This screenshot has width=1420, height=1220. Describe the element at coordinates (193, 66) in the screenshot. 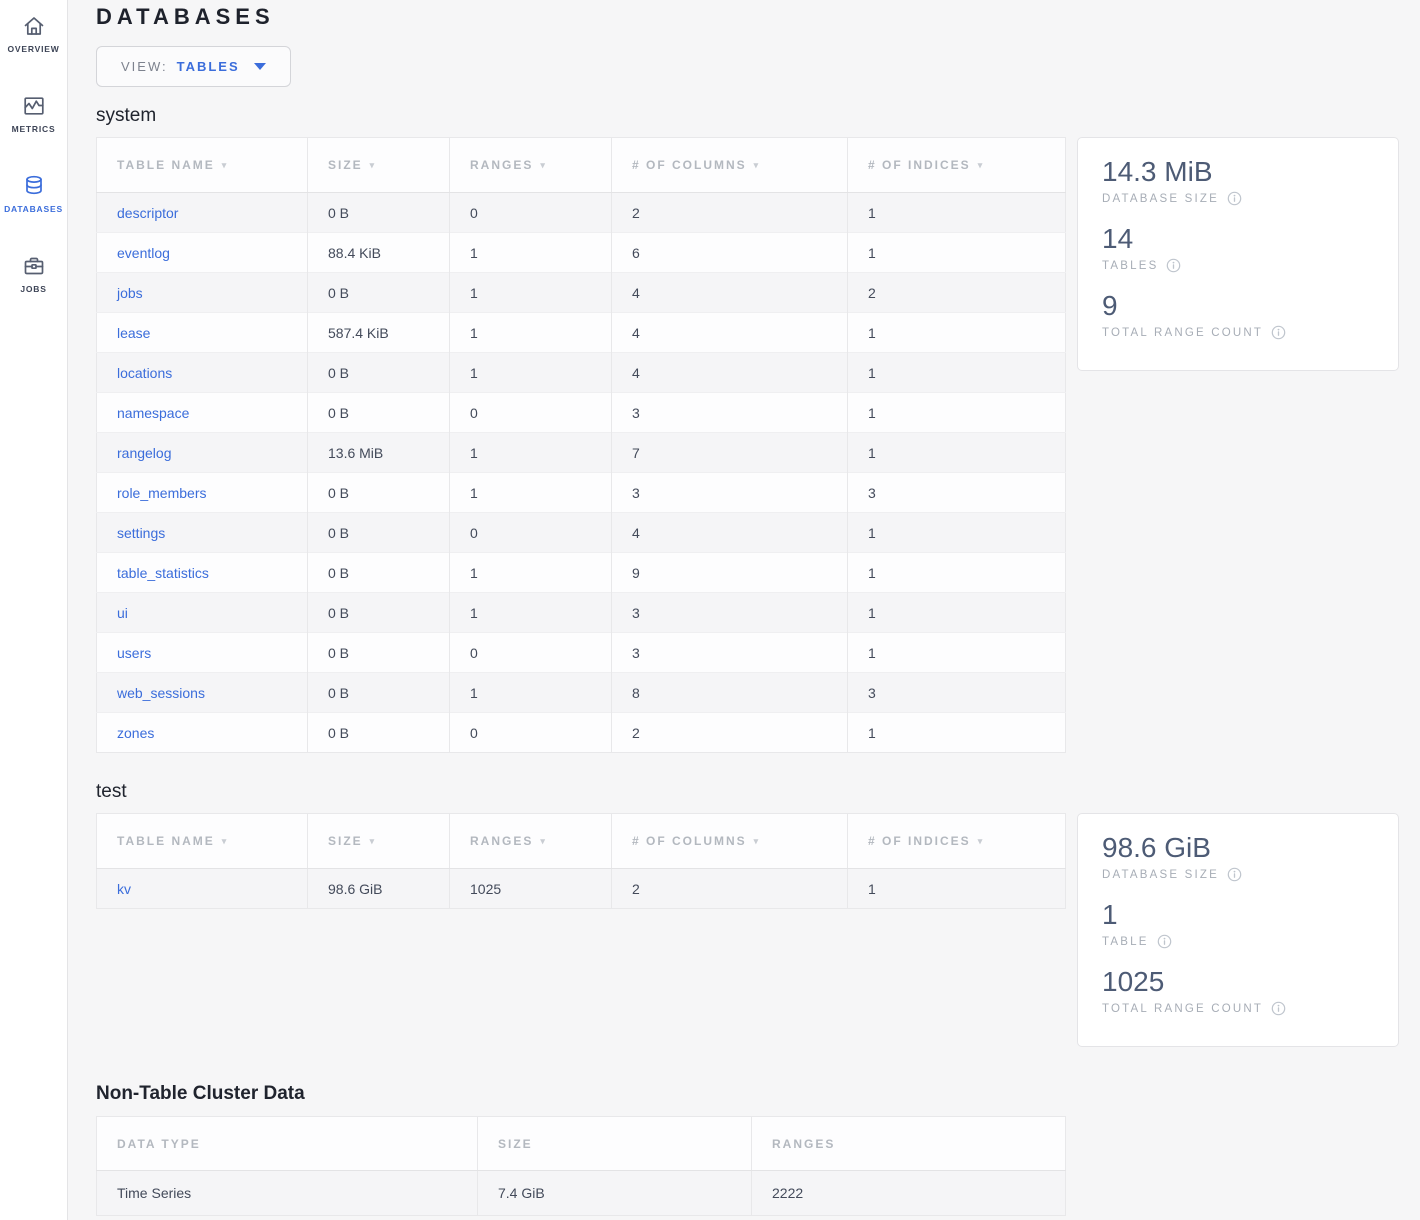

I see `view-selector-dropdown: VIEW: TABLES` at that location.